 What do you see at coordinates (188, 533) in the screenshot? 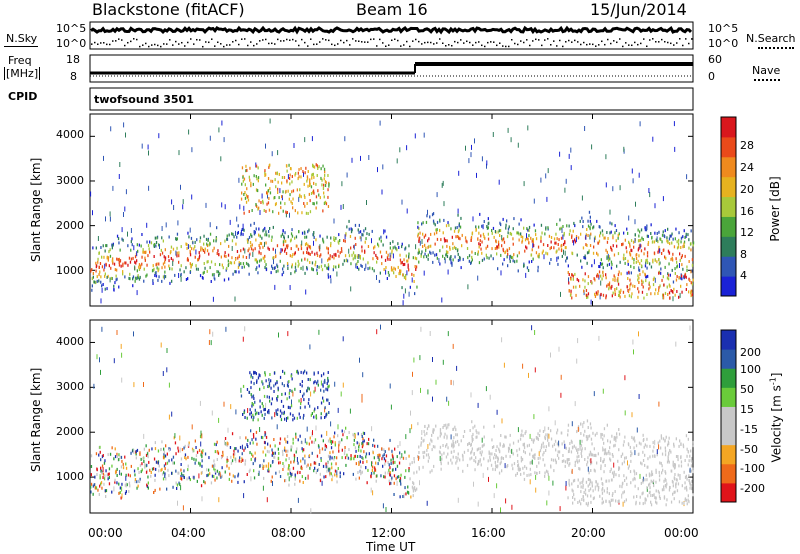
I see `xtick-0400: 04:00` at bounding box center [188, 533].